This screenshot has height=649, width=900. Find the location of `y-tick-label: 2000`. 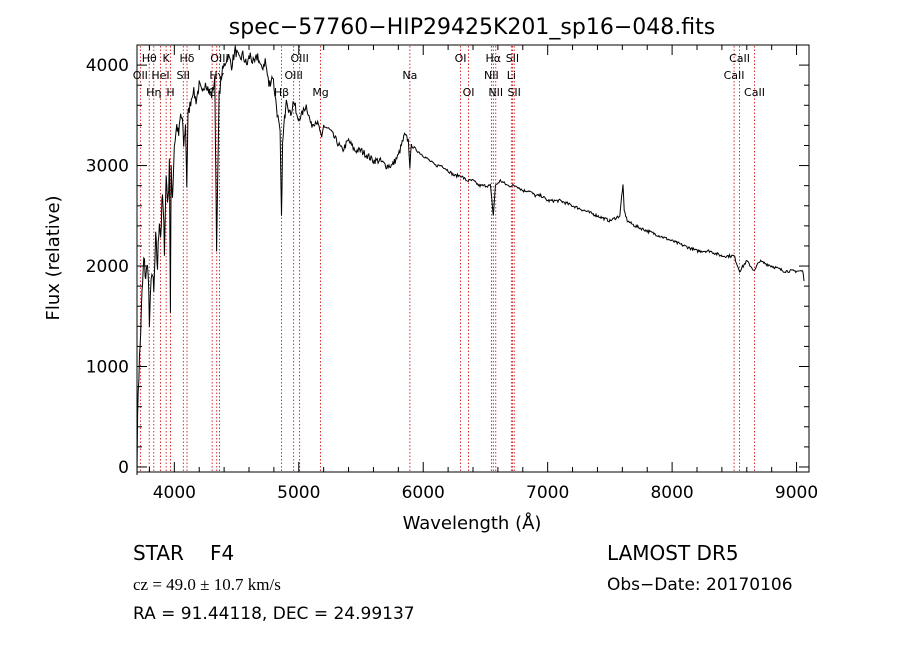

y-tick-label: 2000 is located at coordinates (107, 267).